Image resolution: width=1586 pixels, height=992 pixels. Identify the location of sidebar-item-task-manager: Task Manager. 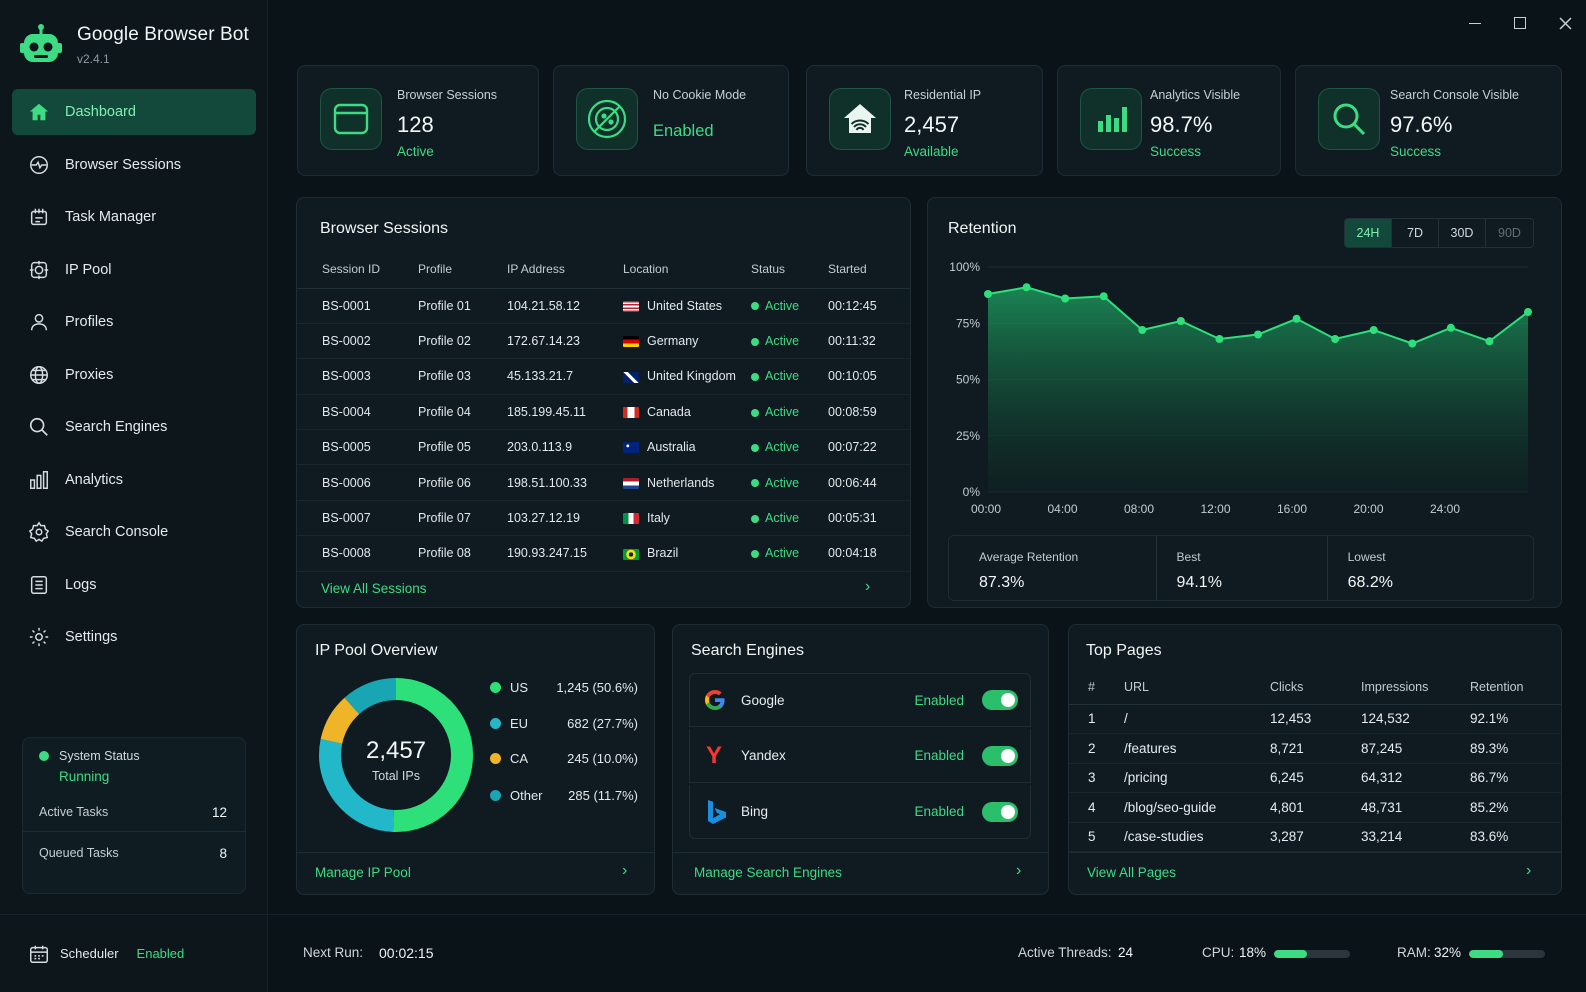
(134, 217).